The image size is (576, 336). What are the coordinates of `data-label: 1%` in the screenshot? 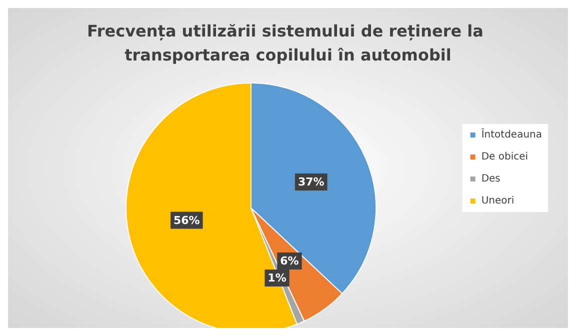 It's located at (277, 277).